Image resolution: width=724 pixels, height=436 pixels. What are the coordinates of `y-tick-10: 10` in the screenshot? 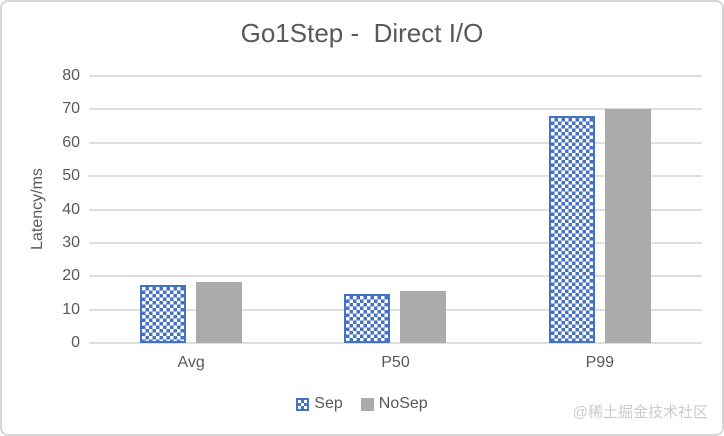 It's located at (71, 309).